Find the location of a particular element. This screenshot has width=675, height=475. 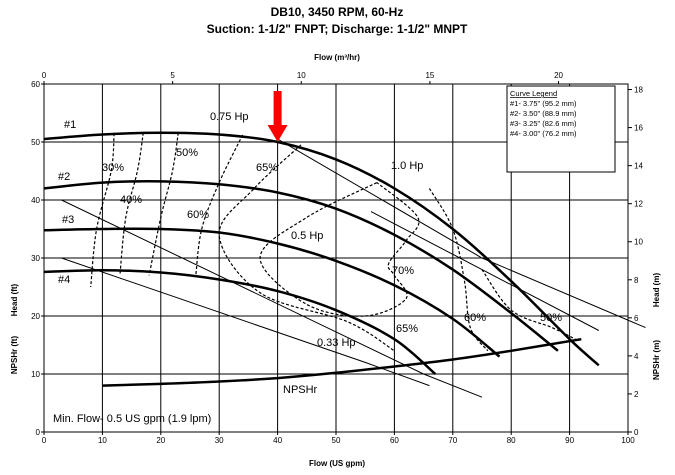

label-curve-1: #1 is located at coordinates (70, 125).